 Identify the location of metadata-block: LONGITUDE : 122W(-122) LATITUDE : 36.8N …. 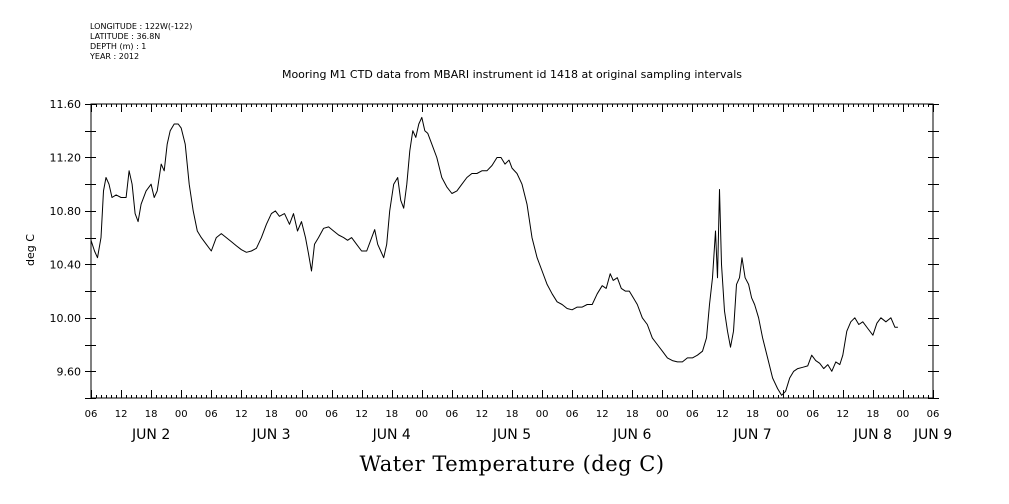
(141, 42).